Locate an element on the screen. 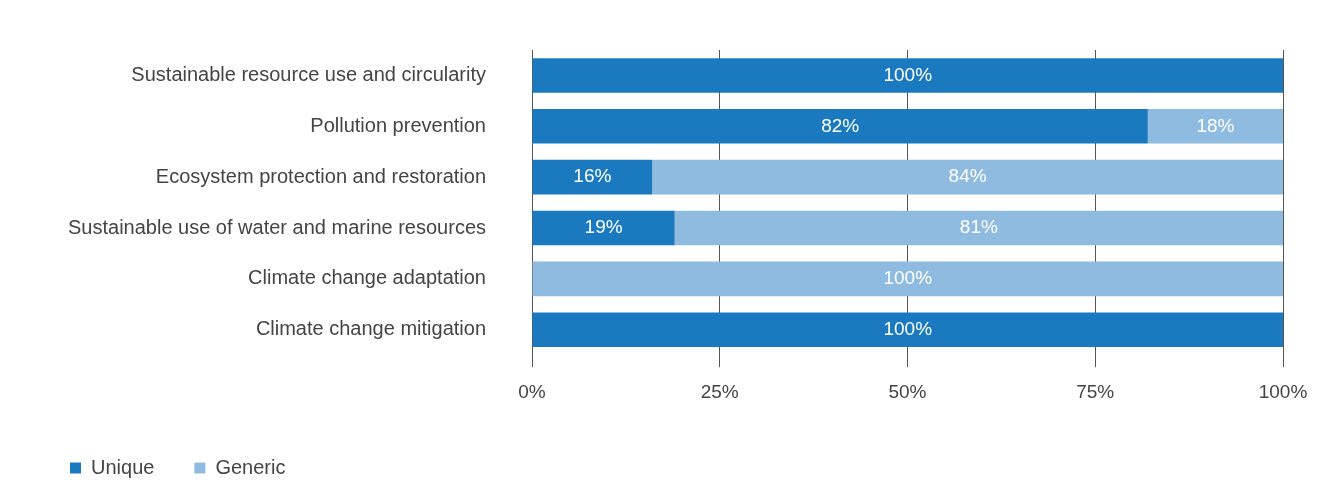 The width and height of the screenshot is (1335, 488). y-tick-label: Climate change adaptation is located at coordinates (367, 277).